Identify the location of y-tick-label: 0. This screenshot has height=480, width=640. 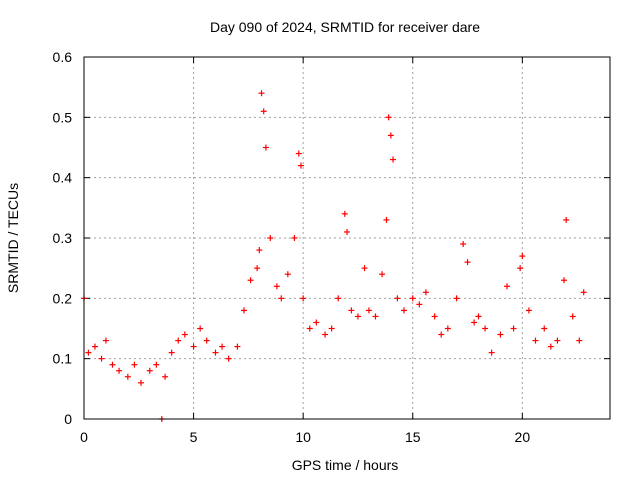
(68, 419).